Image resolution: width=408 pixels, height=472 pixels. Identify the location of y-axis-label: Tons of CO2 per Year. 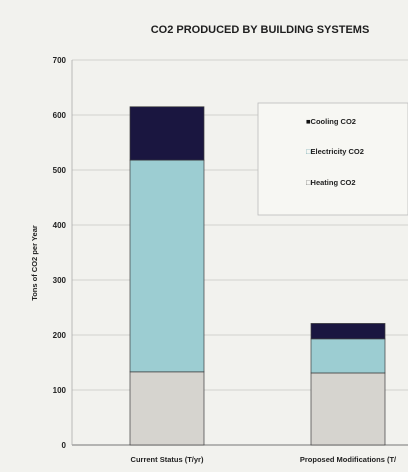
(34, 263).